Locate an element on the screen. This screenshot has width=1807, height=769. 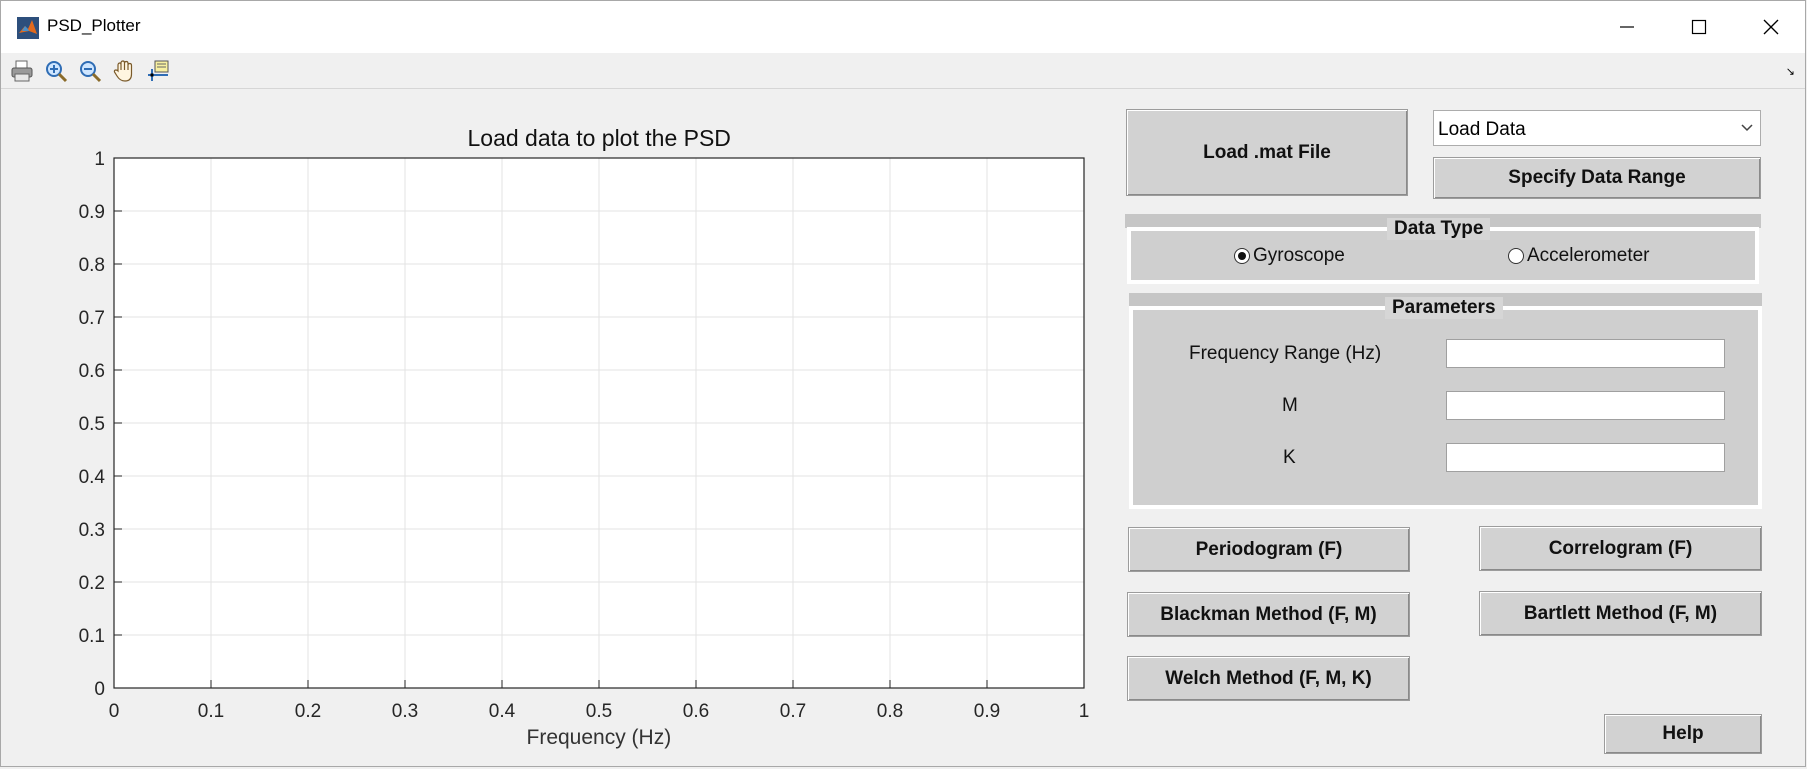
welch-method-button: Welch Method (F, M, K) is located at coordinates (1268, 678).